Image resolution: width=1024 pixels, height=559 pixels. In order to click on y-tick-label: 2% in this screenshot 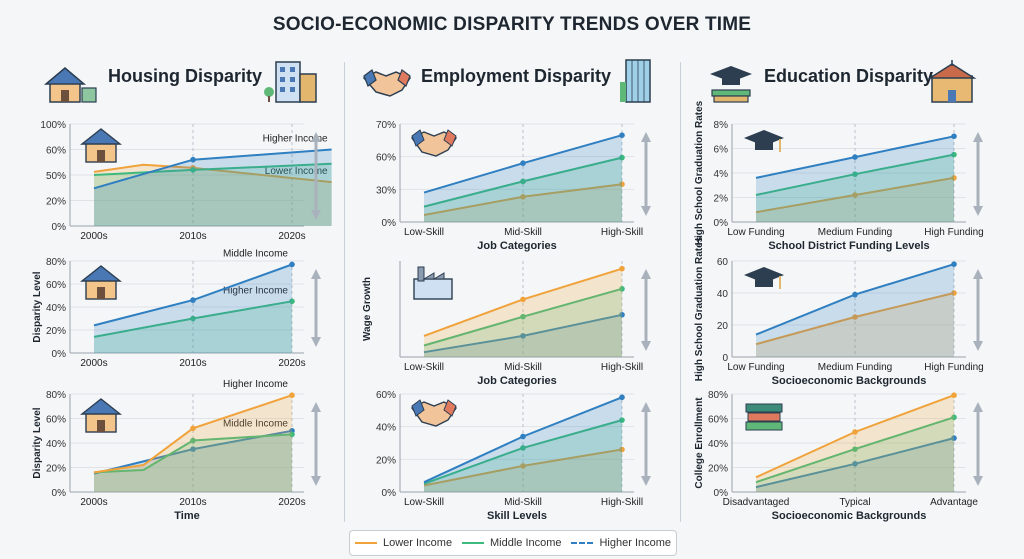, I will do `click(721, 199)`.